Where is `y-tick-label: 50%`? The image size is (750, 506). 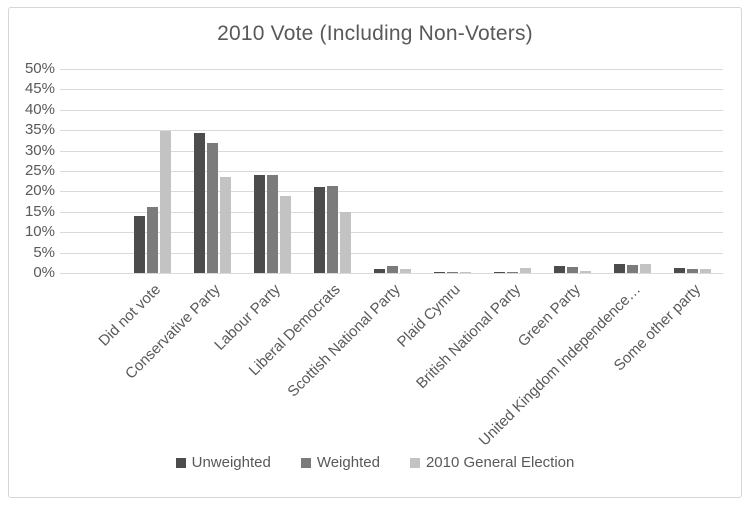
y-tick-label: 50% is located at coordinates (39, 68).